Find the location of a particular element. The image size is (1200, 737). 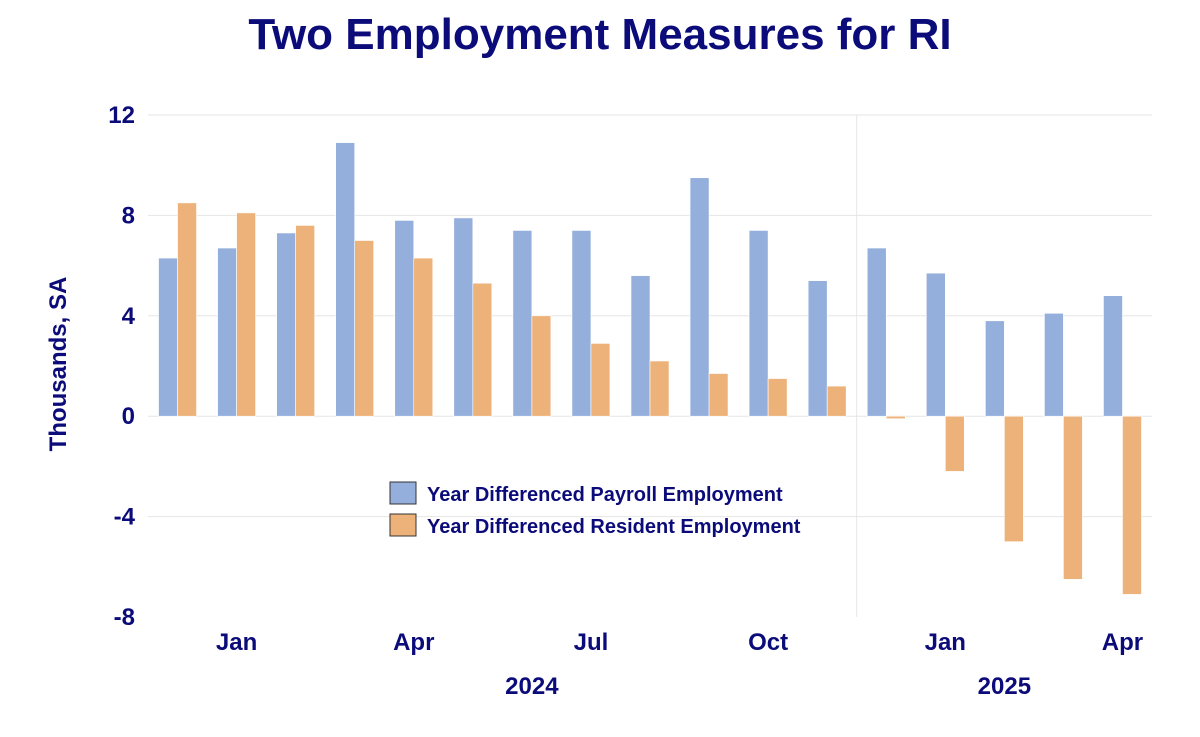

y-axis-label: Thousands, SA is located at coordinates (58, 364).